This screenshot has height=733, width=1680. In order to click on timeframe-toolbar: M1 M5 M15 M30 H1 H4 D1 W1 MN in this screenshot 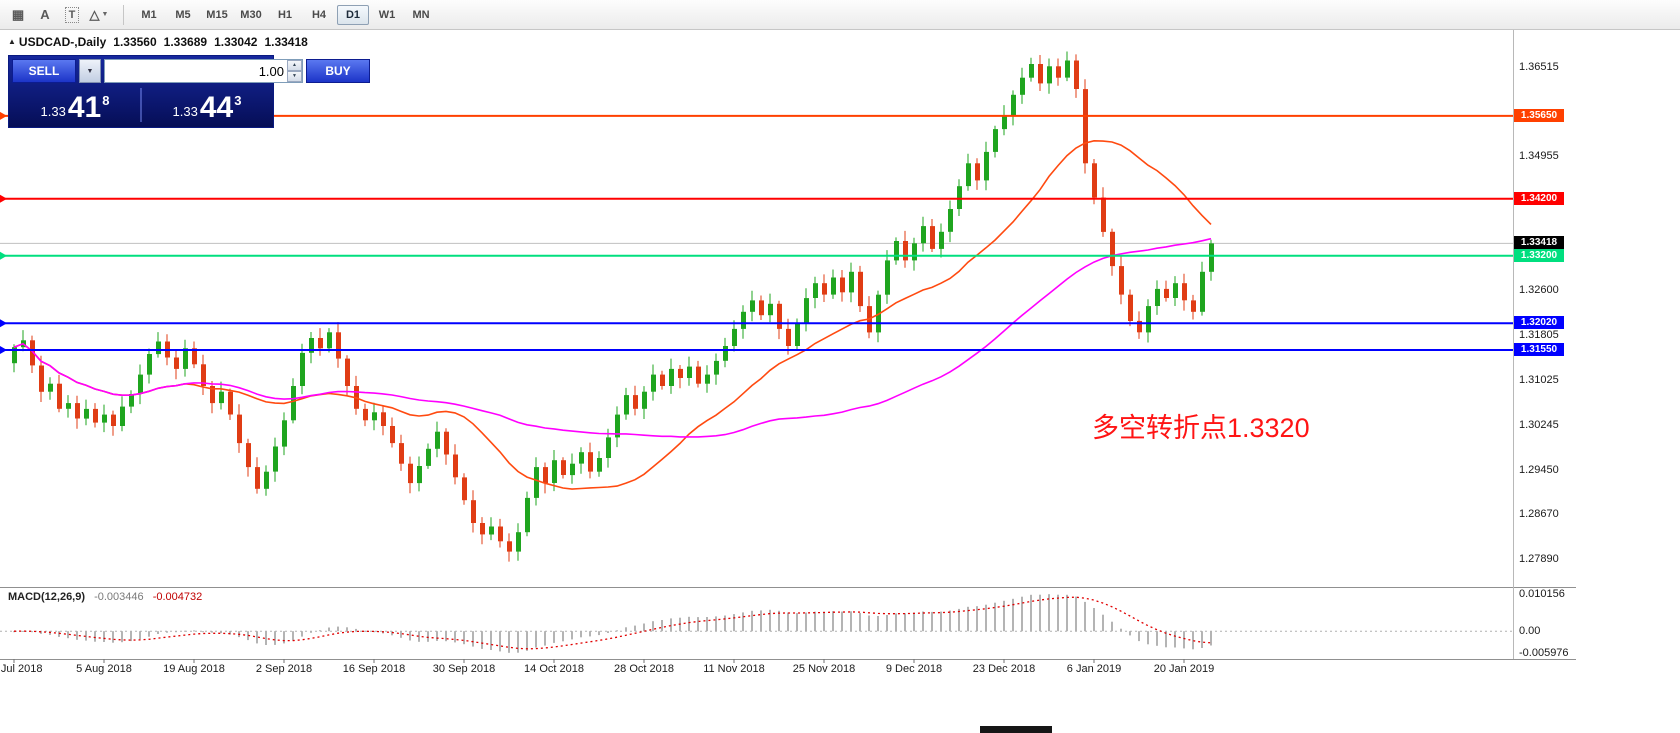, I will do `click(286, 14)`.